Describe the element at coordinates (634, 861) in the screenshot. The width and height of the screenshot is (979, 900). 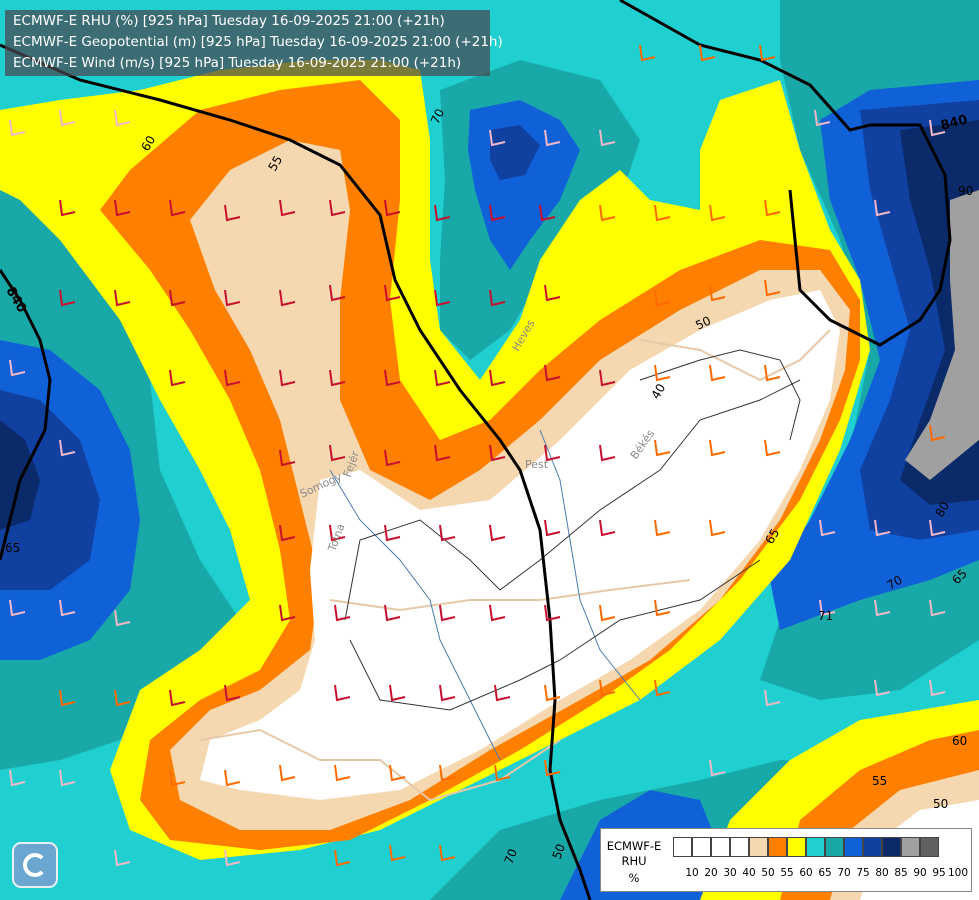
I see `legend-title-var: RHU` at that location.